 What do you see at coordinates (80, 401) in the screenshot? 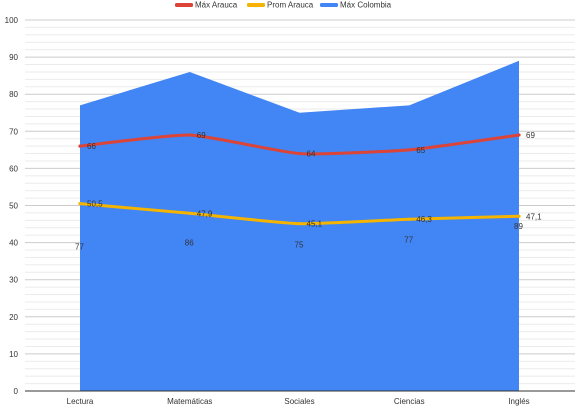
I see `x-tick-label: Lectura` at bounding box center [80, 401].